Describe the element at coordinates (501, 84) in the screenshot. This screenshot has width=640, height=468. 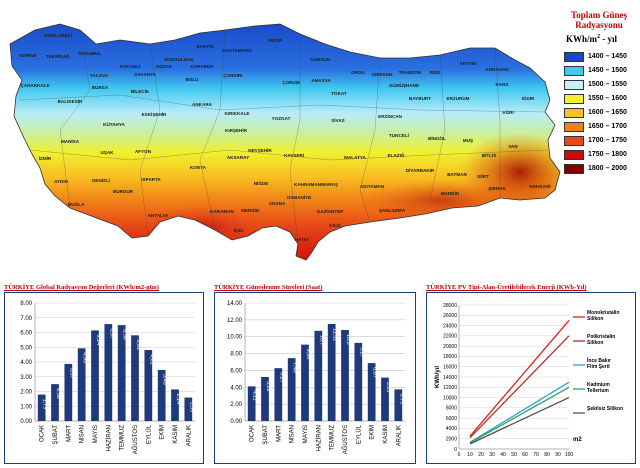
I see `province-label: KARS` at that location.